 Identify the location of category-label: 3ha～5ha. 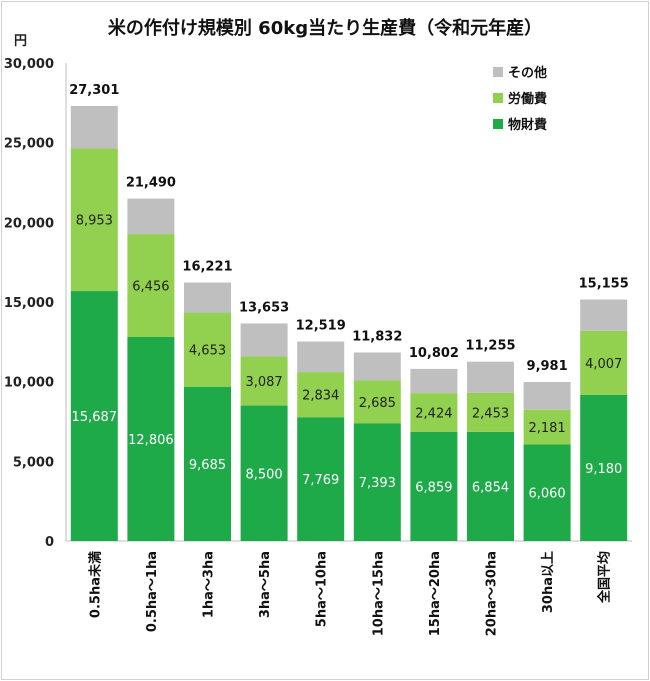
(265, 584).